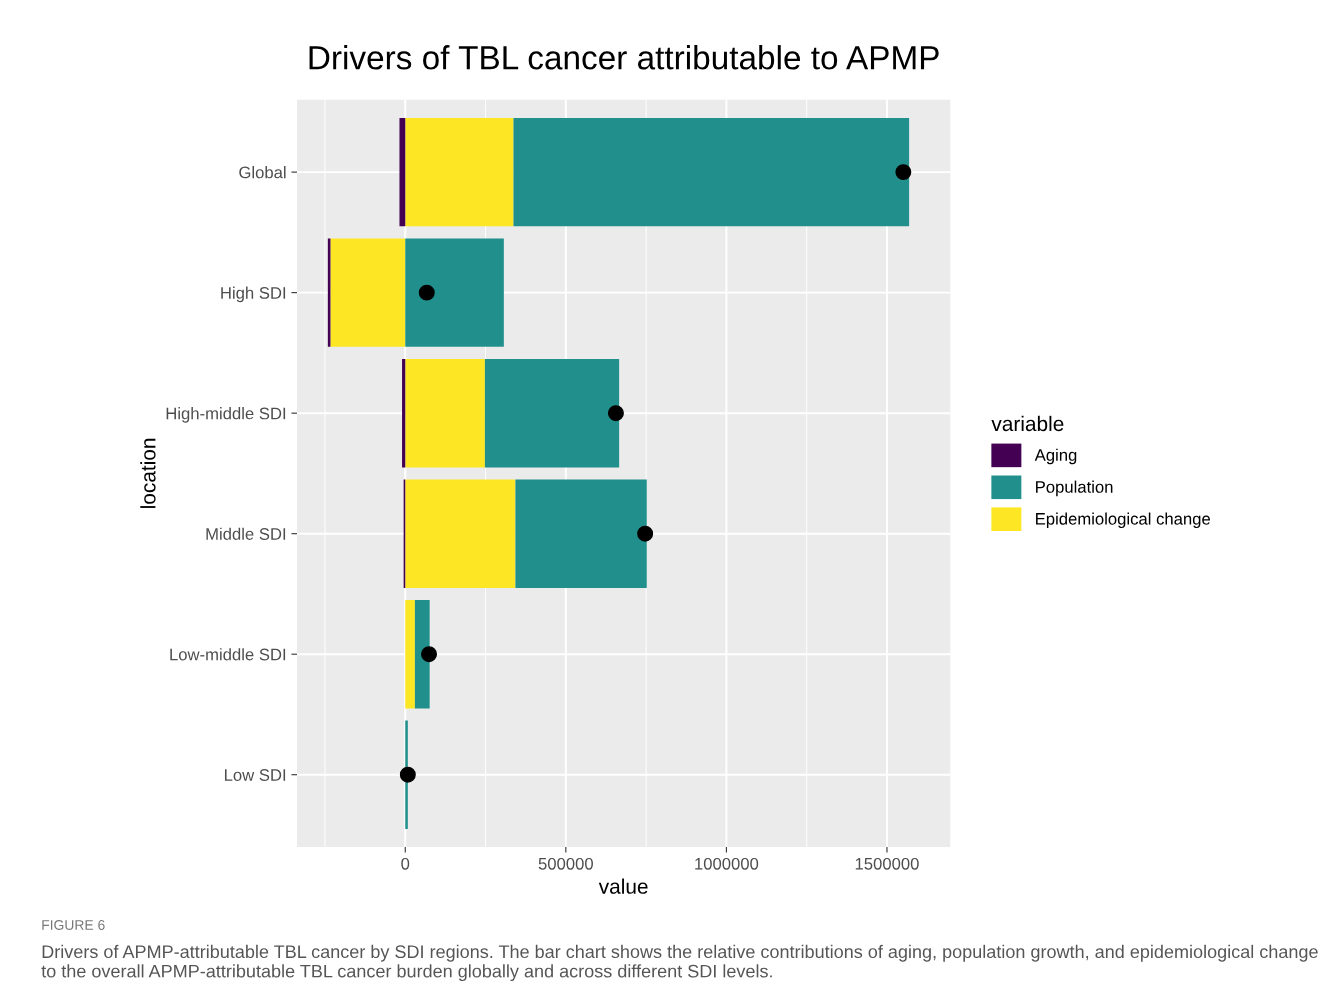 The height and width of the screenshot is (1003, 1329). Describe the element at coordinates (1055, 456) in the screenshot. I see `legend-label: Aging` at that location.